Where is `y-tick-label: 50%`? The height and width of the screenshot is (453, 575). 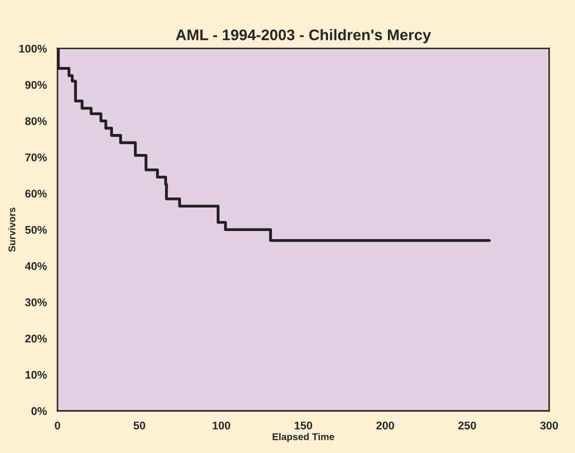
y-tick-label: 50% is located at coordinates (36, 230).